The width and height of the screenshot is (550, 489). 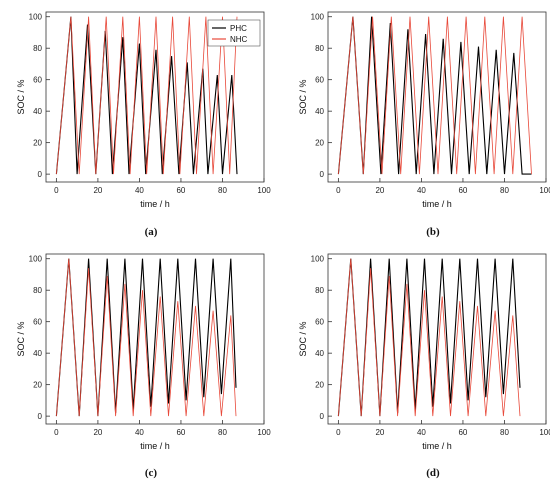 What do you see at coordinates (433, 232) in the screenshot?
I see `panel-label: (b)` at bounding box center [433, 232].